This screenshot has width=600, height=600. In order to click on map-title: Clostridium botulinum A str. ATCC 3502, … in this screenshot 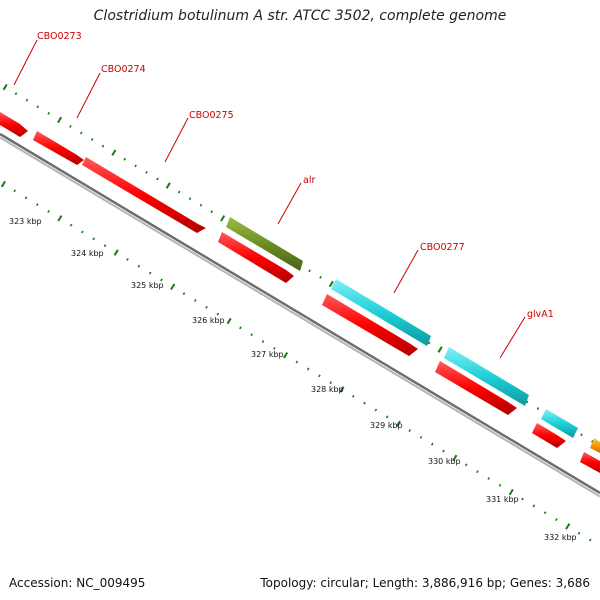, I will do `click(300, 16)`.